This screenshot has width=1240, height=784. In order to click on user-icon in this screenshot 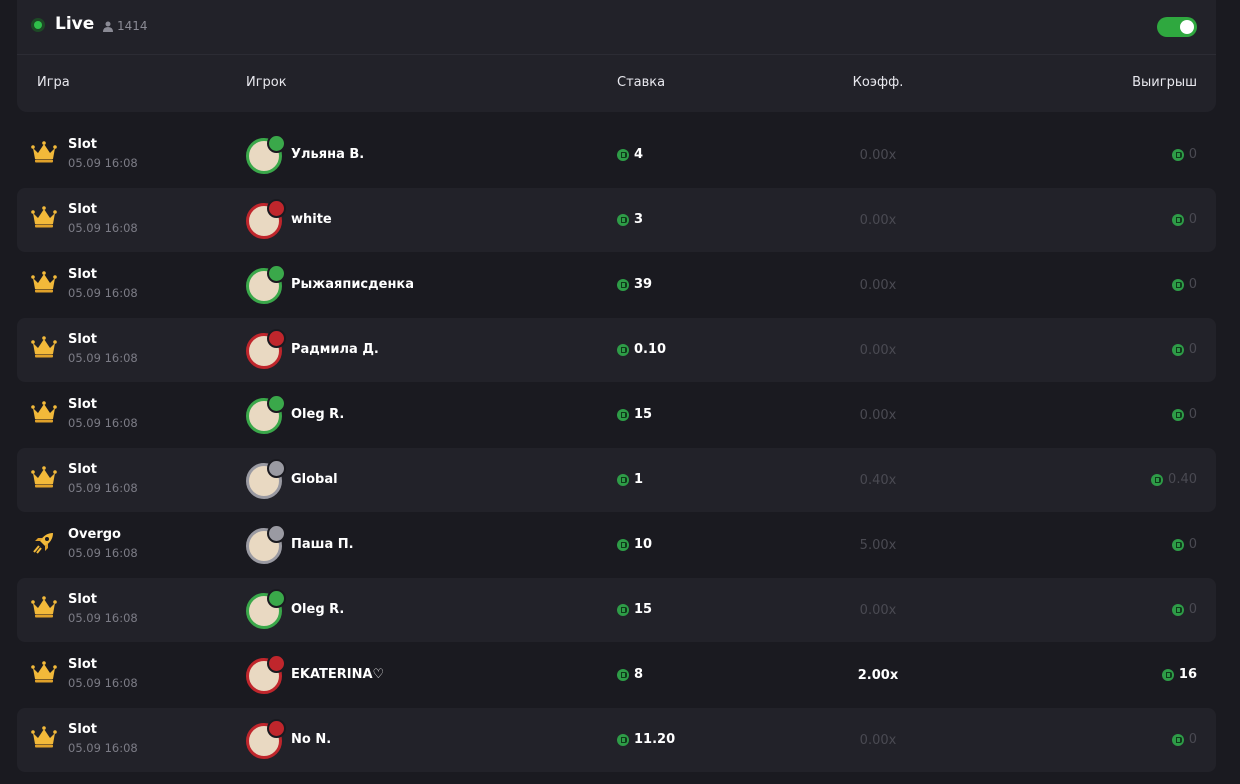, I will do `click(108, 26)`.